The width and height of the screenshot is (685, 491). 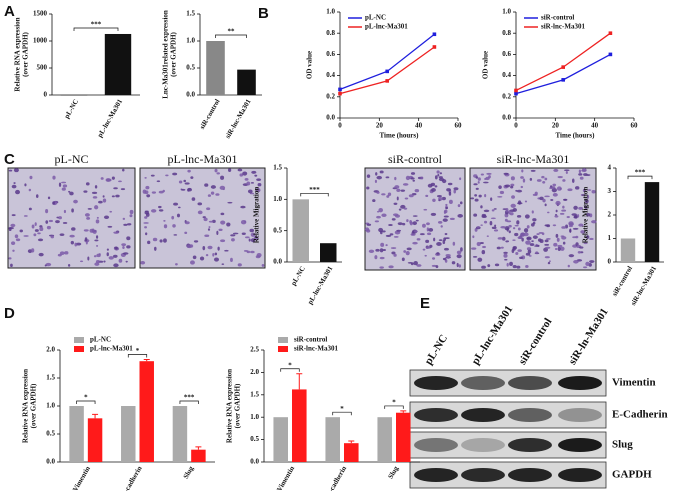 I want to click on y-tick-label: 500, so click(x=42, y=68).